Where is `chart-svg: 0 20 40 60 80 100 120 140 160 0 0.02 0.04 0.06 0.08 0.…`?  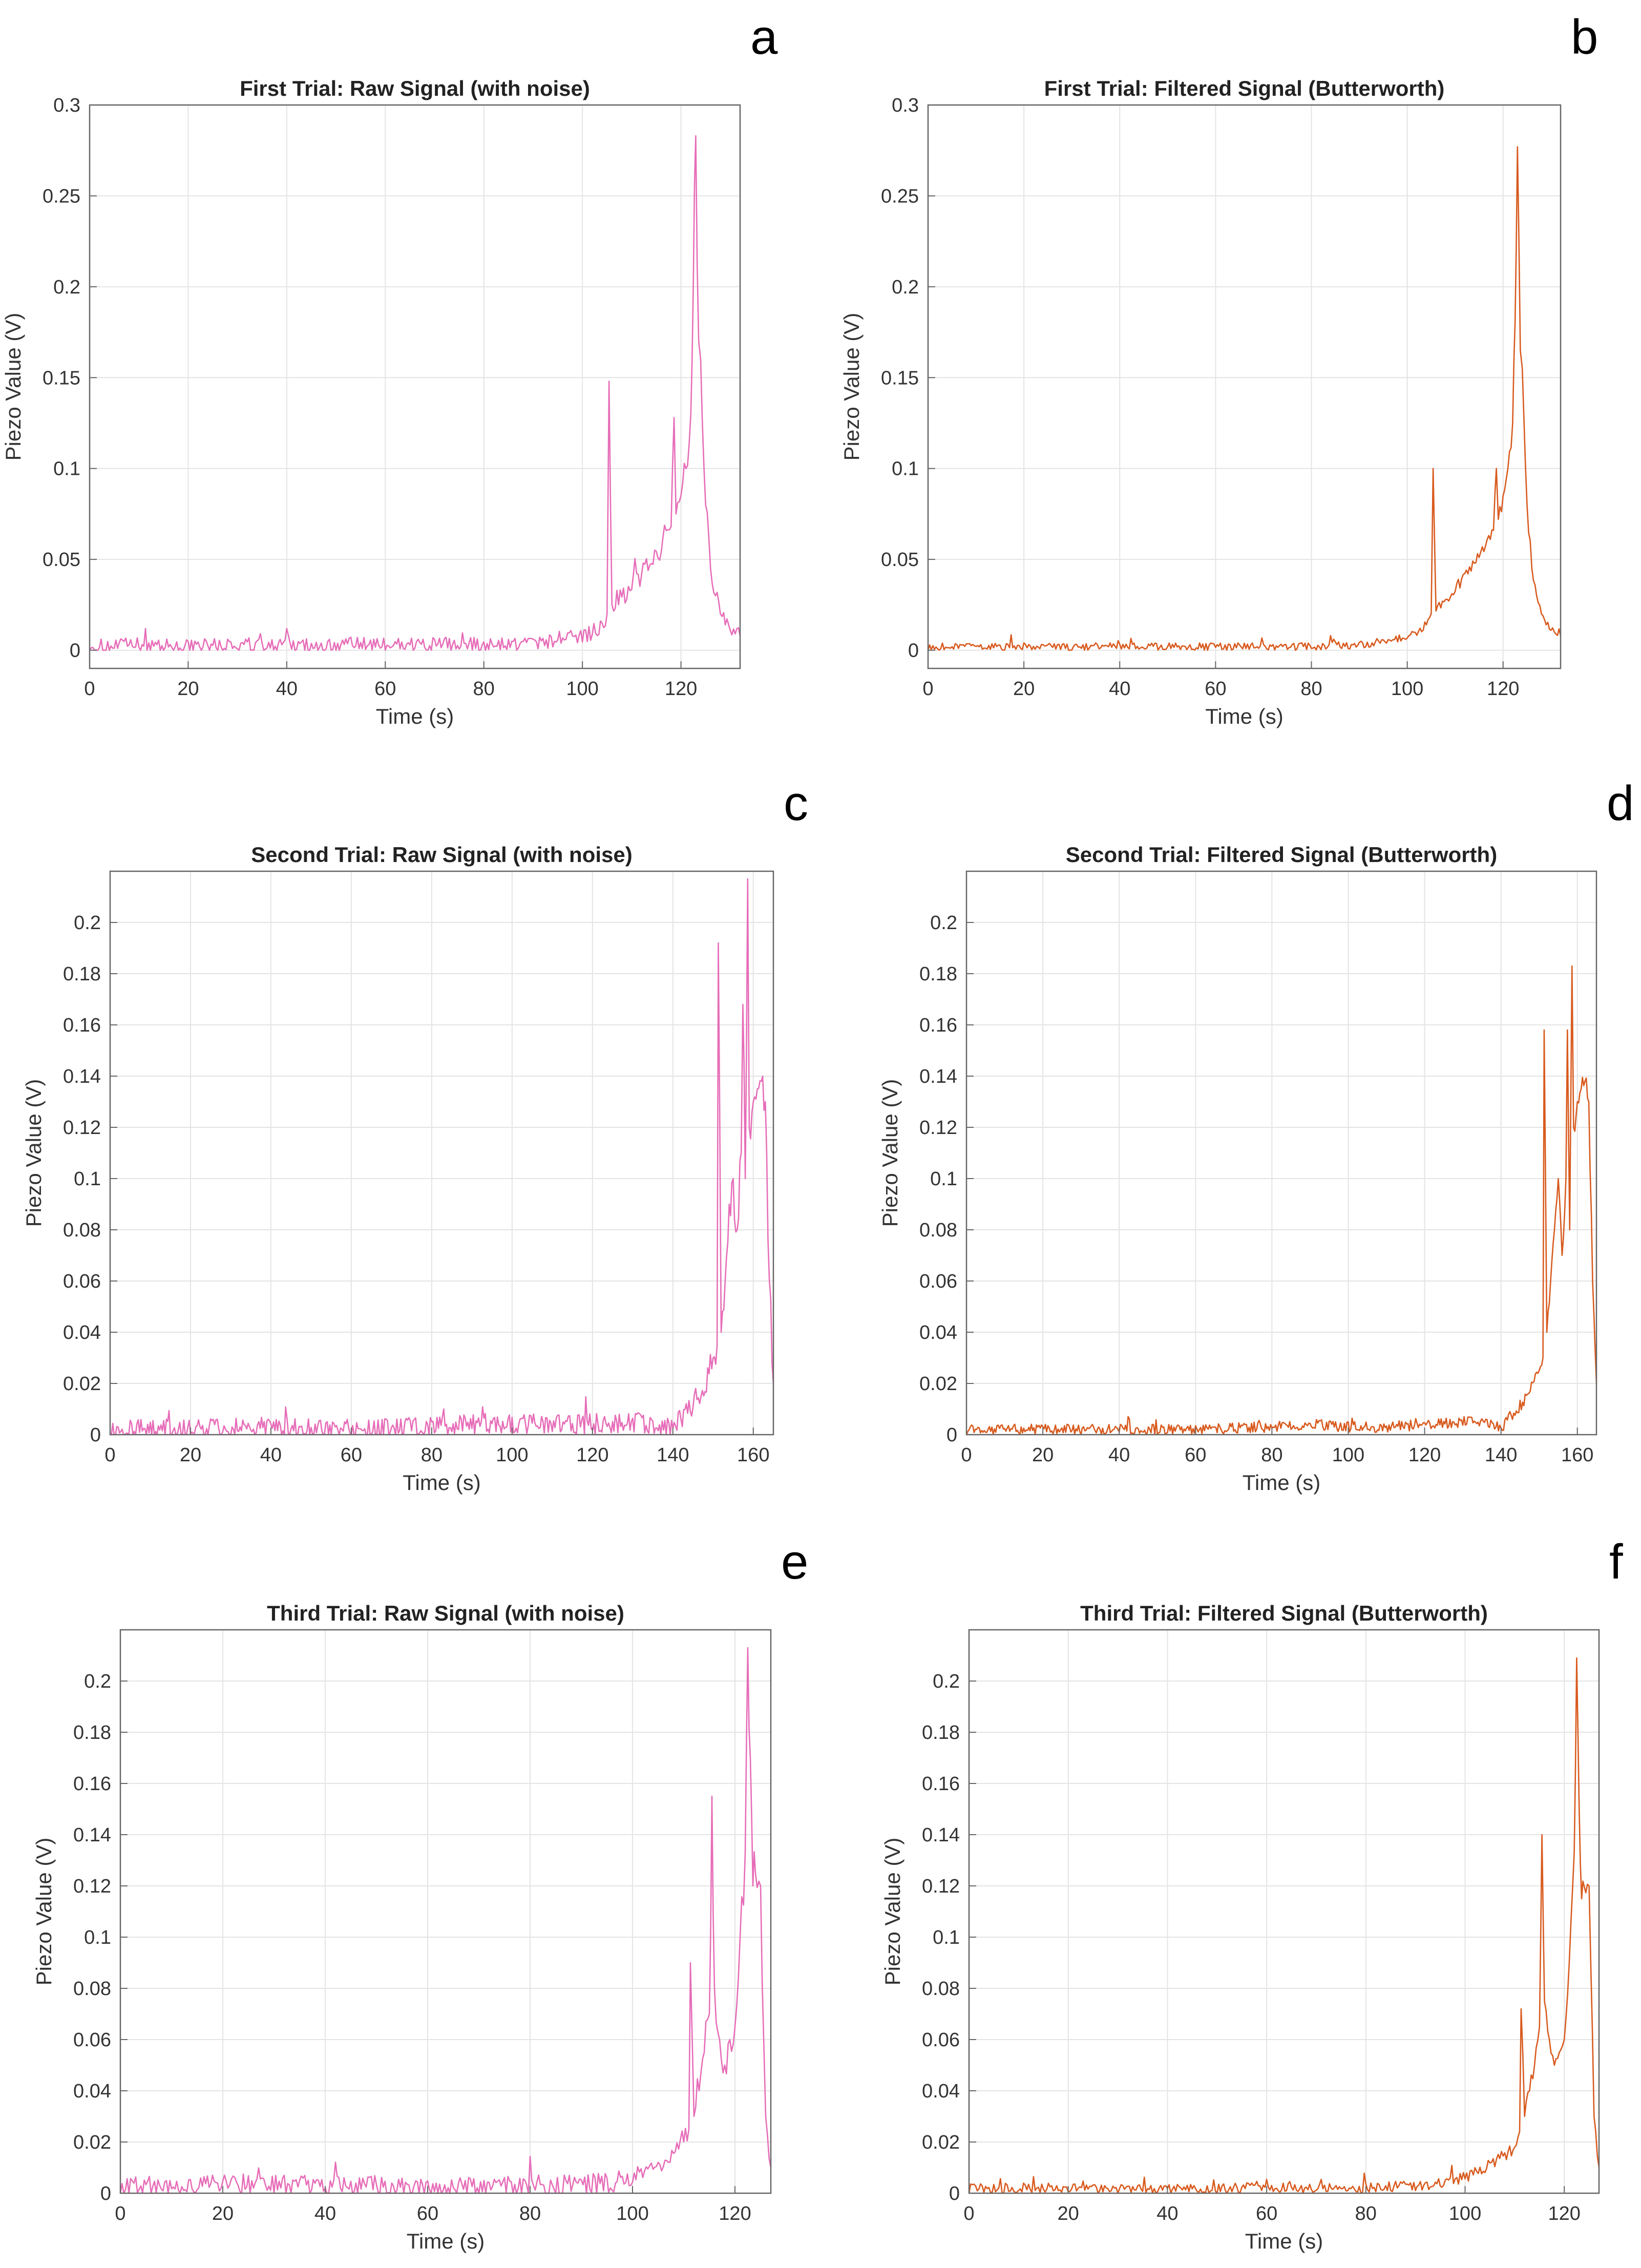 chart-svg: 0 20 40 60 80 100 120 140 160 0 0.02 0.04 0.06 0.08 0.… is located at coordinates (398, 1169).